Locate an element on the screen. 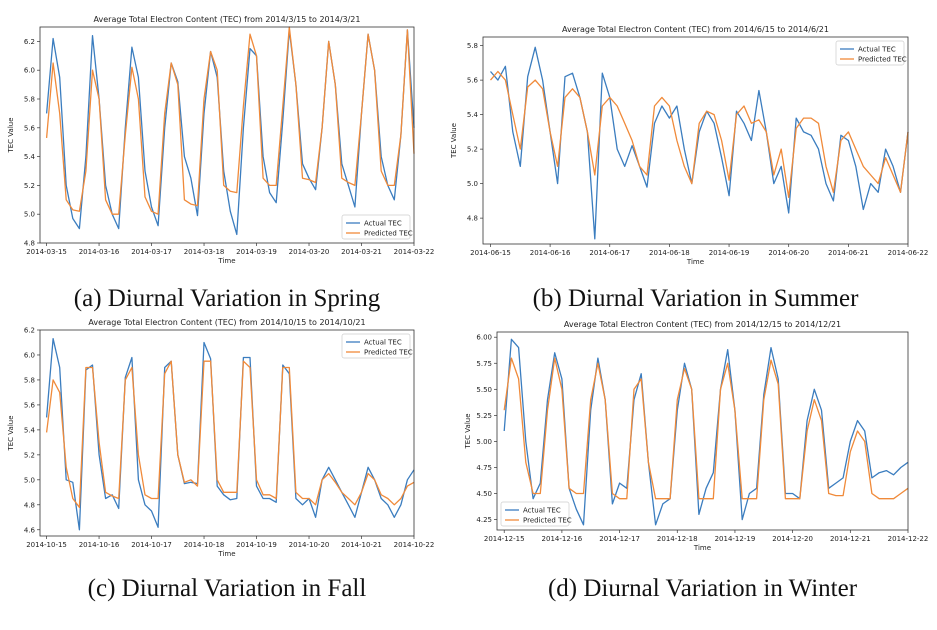 This screenshot has height=630, width=937. y-tick-label: 4.25 is located at coordinates (484, 520).